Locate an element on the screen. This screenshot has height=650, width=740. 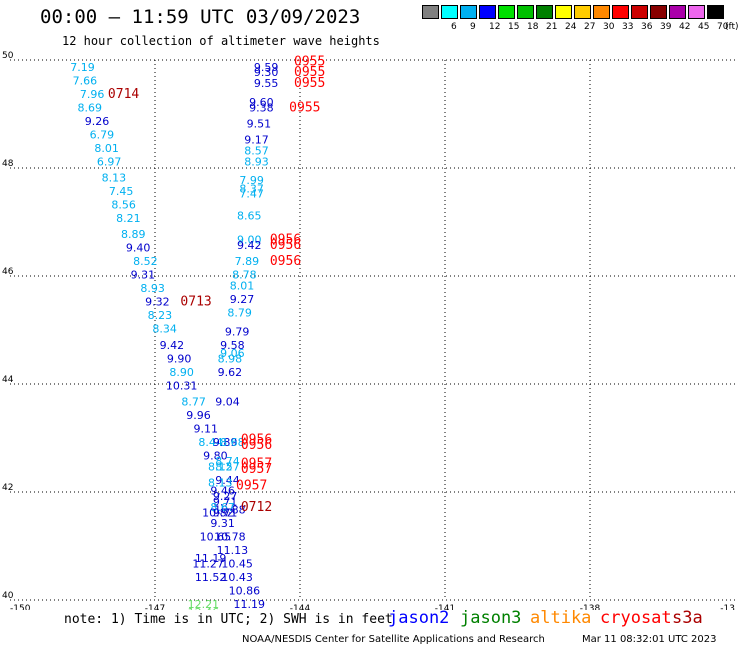
wave-height-label: 9.90 is located at coordinates (179, 358).